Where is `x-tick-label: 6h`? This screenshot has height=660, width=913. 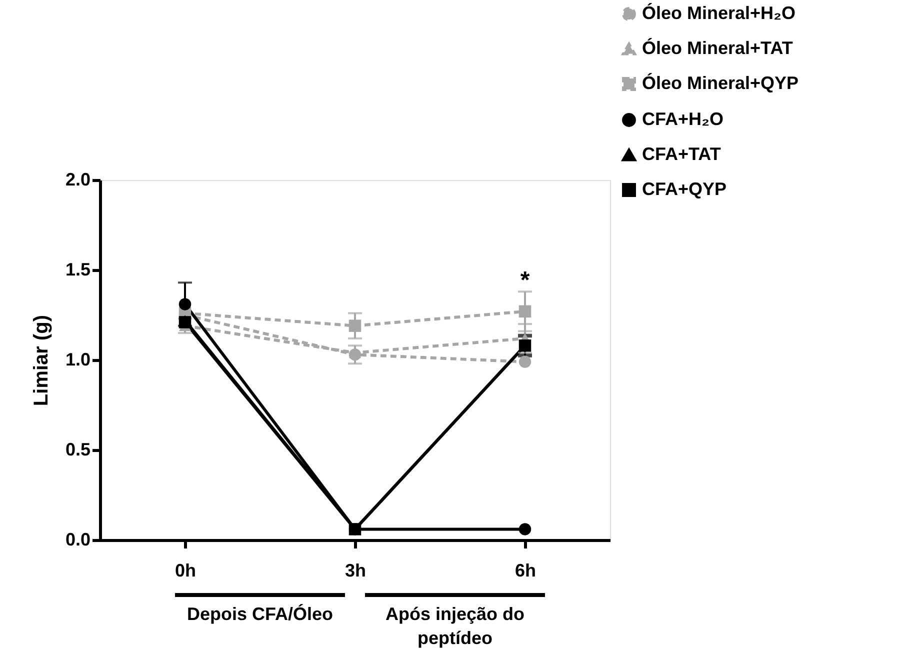
x-tick-label: 6h is located at coordinates (525, 570).